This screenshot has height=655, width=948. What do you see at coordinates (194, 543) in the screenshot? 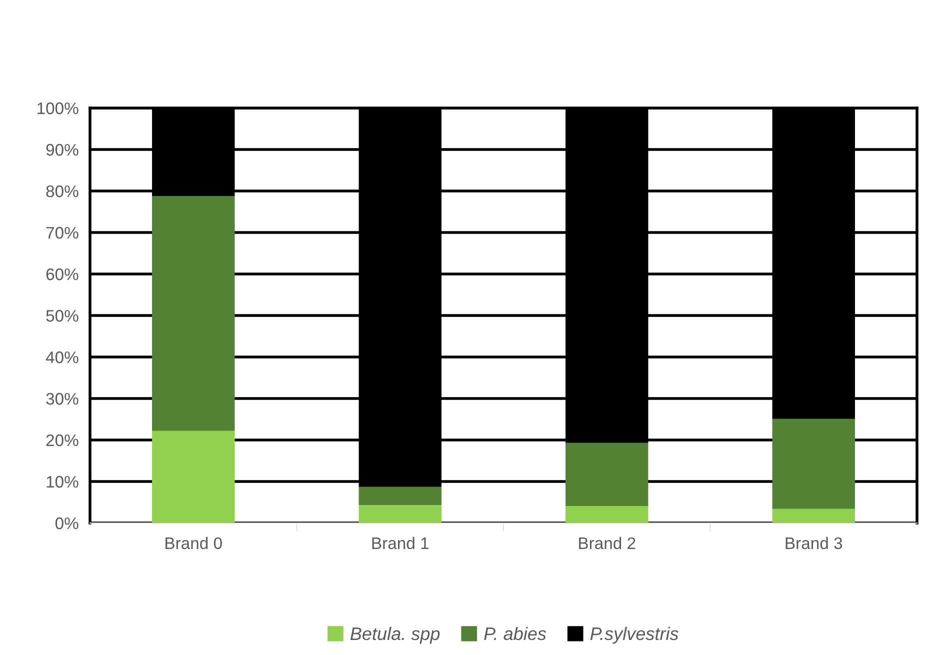
I see `x-tick-label: Brand 0` at bounding box center [194, 543].